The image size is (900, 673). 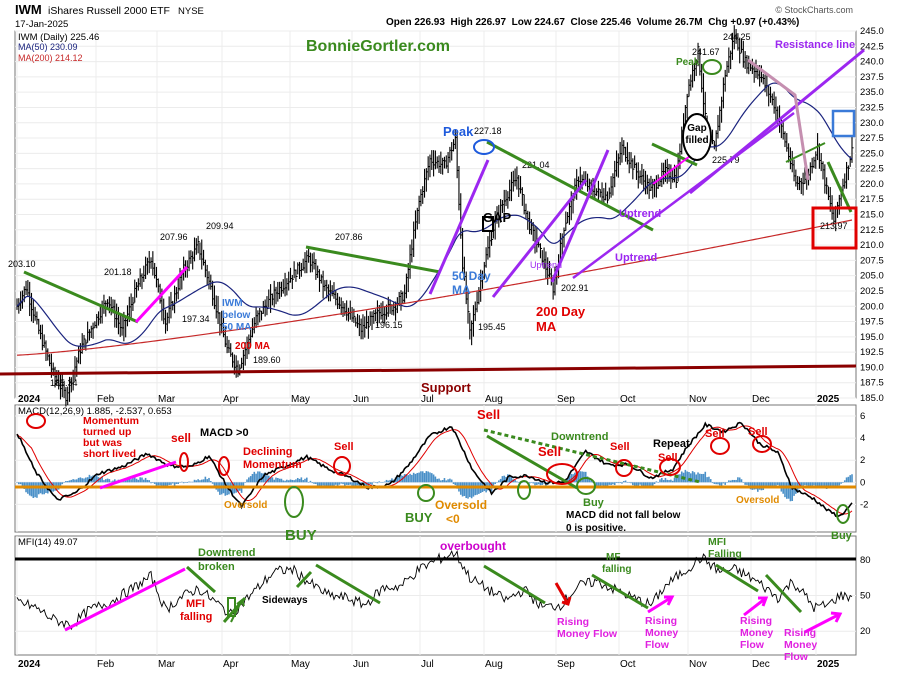 I want to click on price-tick-label: 220.0, so click(x=872, y=184).